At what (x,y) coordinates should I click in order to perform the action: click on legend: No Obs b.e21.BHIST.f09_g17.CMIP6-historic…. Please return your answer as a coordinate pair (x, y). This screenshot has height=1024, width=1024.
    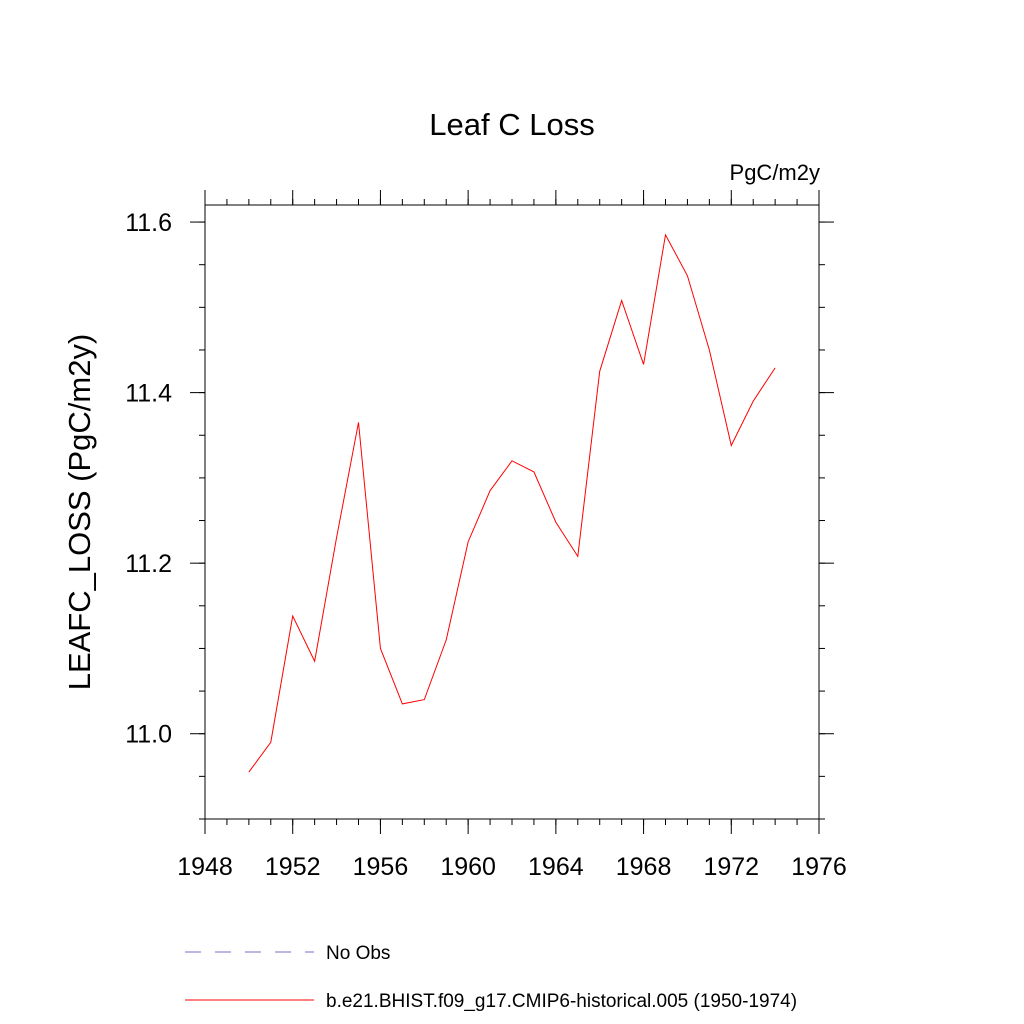
    Looking at the image, I should click on (491, 977).